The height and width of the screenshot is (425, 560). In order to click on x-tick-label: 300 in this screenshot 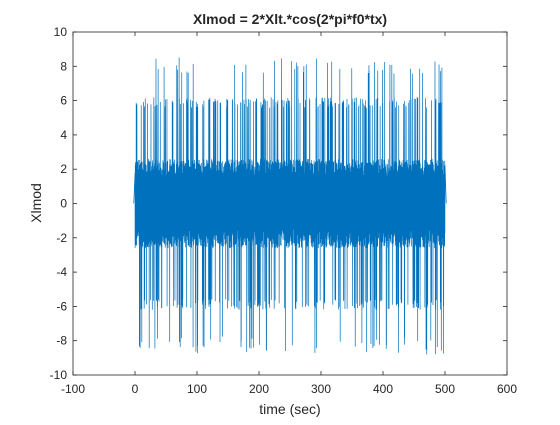, I will do `click(321, 389)`.